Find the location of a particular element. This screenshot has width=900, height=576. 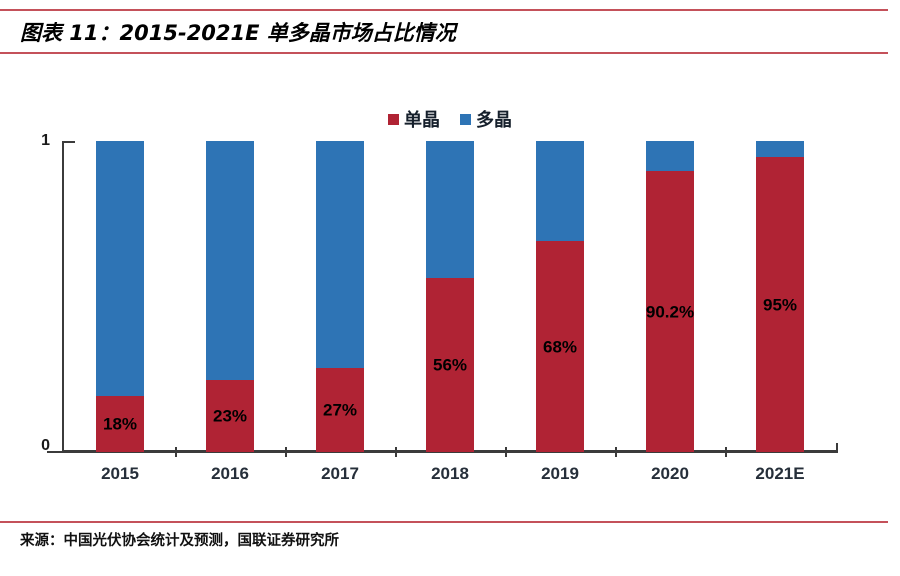

bar-value-label: 56% is located at coordinates (450, 365).